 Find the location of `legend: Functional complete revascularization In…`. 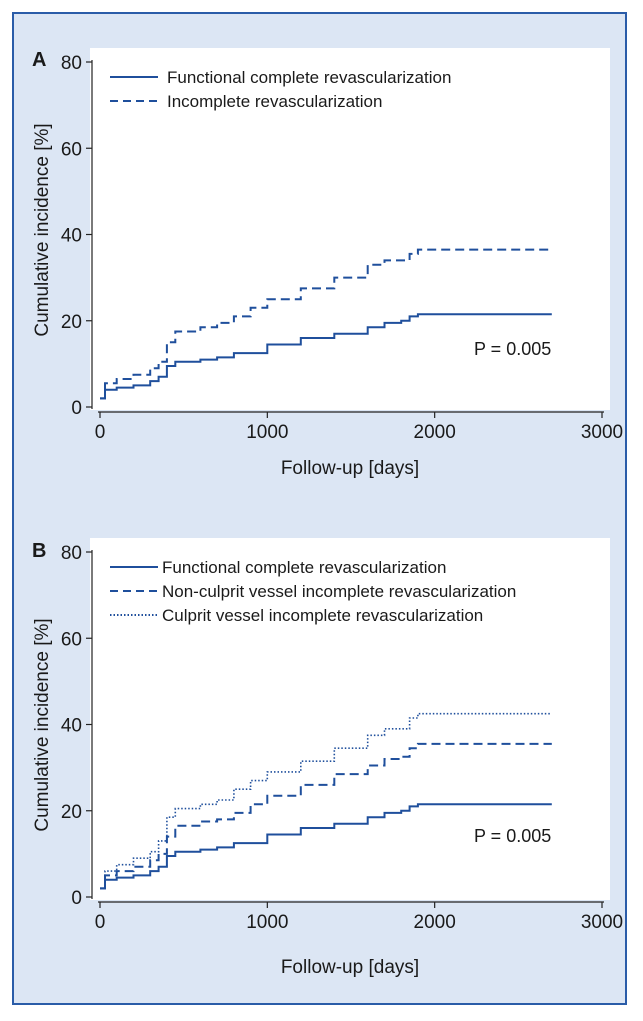

legend: Functional complete revascularization In… is located at coordinates (309, 89).